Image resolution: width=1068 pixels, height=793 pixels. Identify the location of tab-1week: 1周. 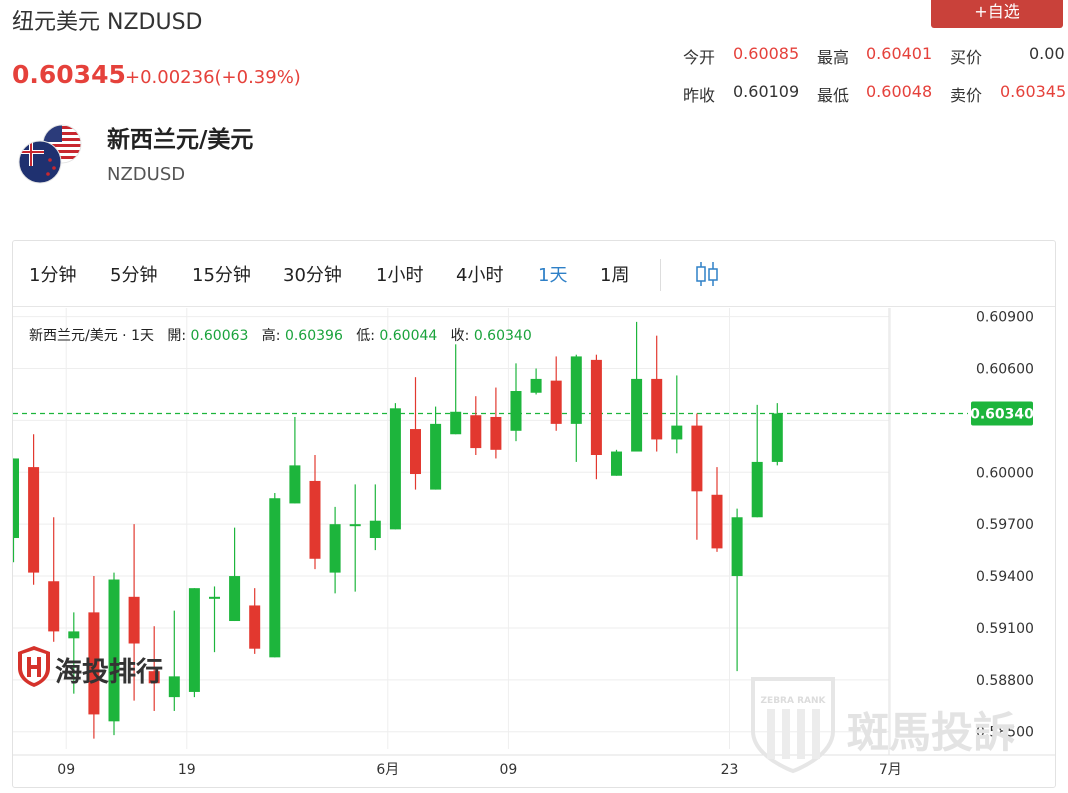
(615, 275).